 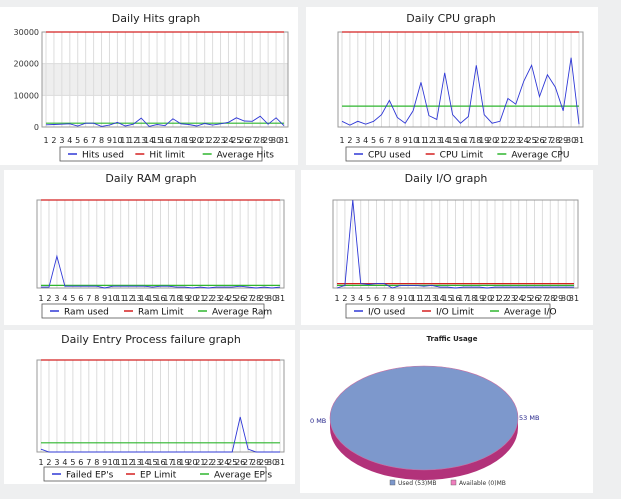 What do you see at coordinates (482, 483) in the screenshot?
I see `legend-label-1: Available (0)MB` at bounding box center [482, 483].